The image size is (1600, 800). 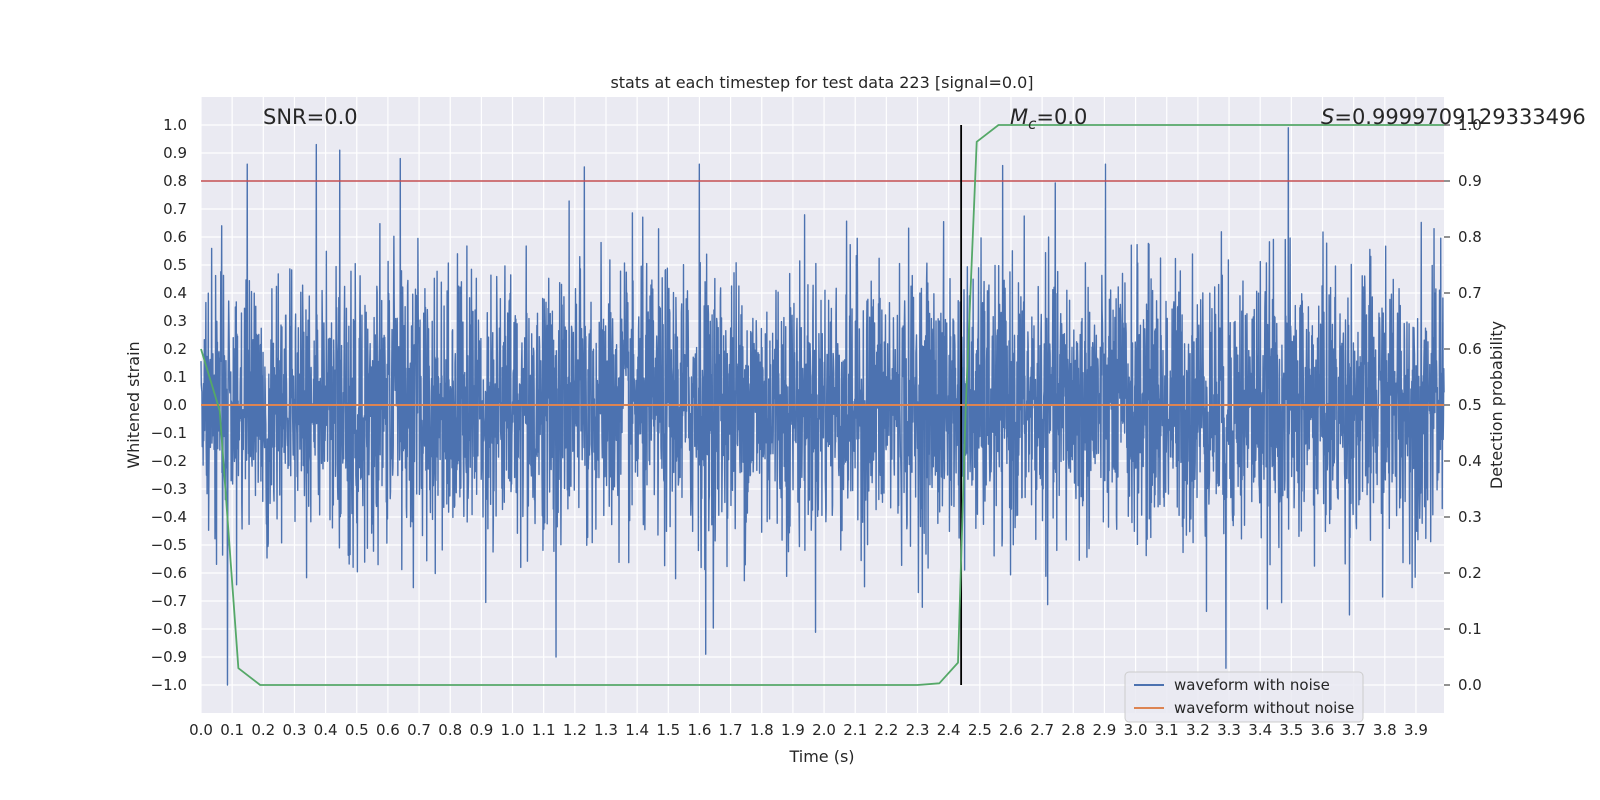 What do you see at coordinates (169, 517) in the screenshot?
I see `y-tick-label: −0.4` at bounding box center [169, 517].